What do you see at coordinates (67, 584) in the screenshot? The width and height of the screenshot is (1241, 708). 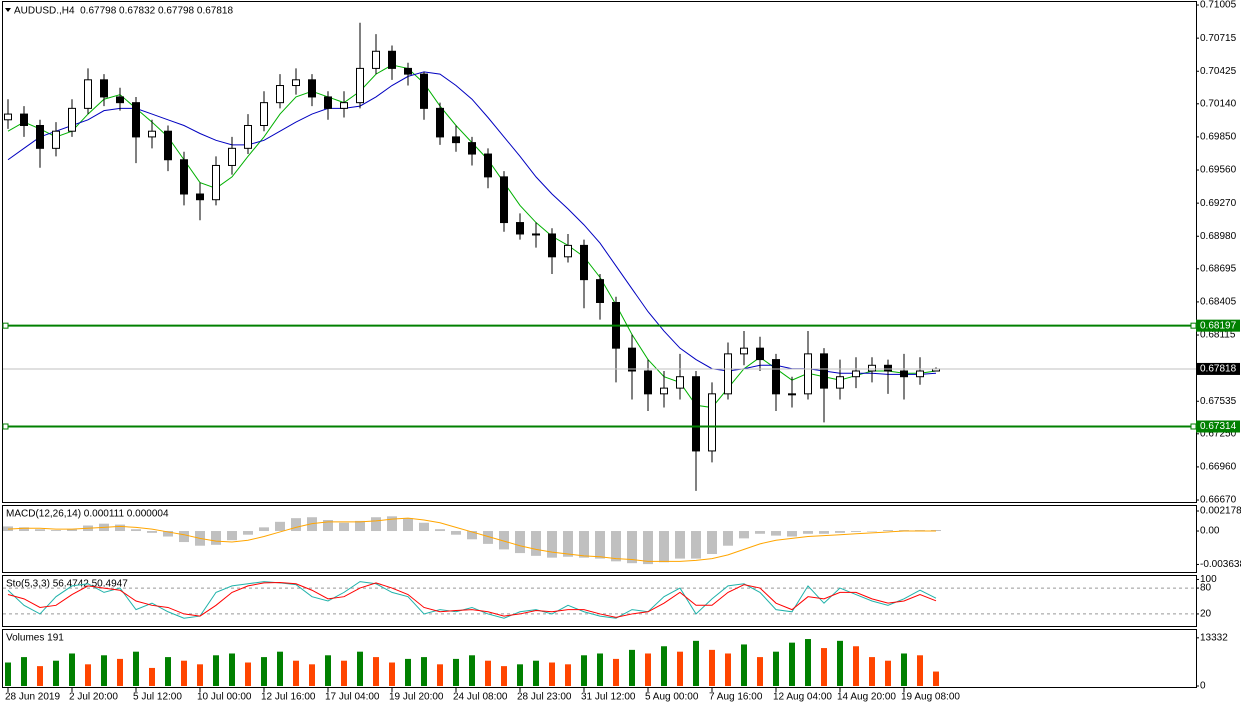 I see `stoch-title: Sto(5,3,3) 56.4742 50.4947` at bounding box center [67, 584].